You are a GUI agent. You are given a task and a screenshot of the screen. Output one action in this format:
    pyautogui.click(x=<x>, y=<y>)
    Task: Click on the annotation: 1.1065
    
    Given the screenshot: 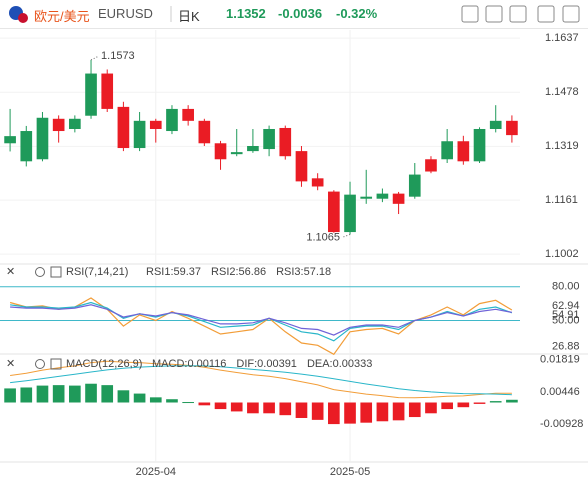 What is the action you would take?
    pyautogui.click(x=323, y=237)
    